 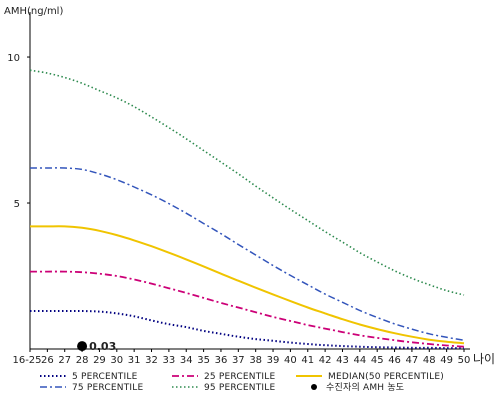 I want to click on legend-label: 95 PERCENTILE, so click(x=240, y=388).